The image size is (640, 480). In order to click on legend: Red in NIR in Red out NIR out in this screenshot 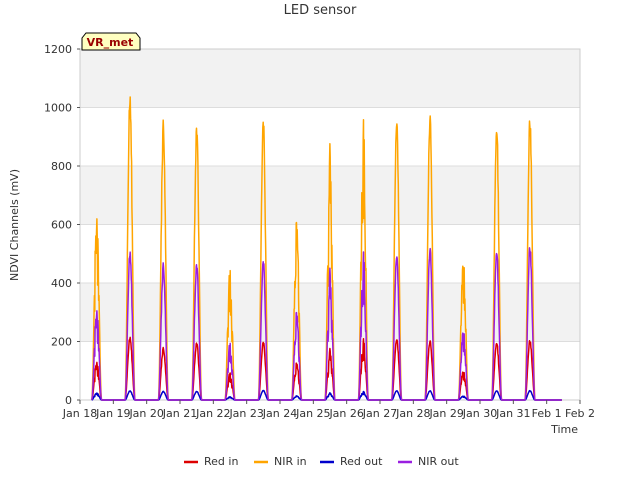, I will do `click(321, 461)`.